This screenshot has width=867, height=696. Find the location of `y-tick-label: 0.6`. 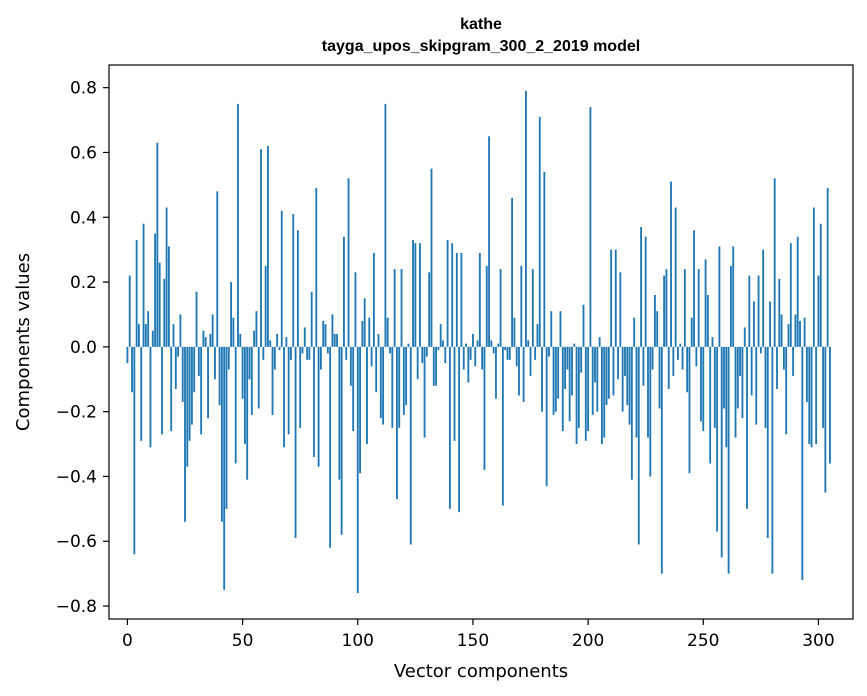

y-tick-label: 0.6 is located at coordinates (83, 153).